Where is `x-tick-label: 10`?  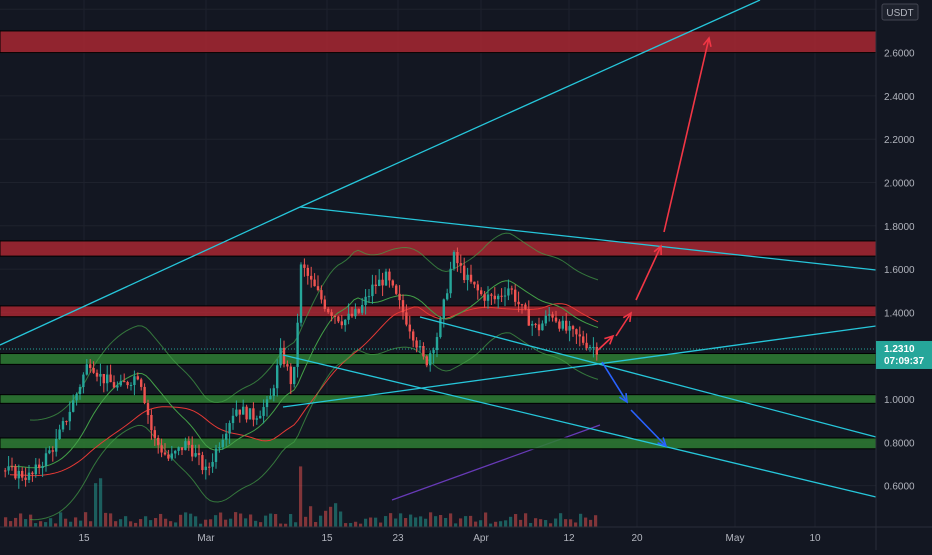
x-tick-label: 10 is located at coordinates (815, 538).